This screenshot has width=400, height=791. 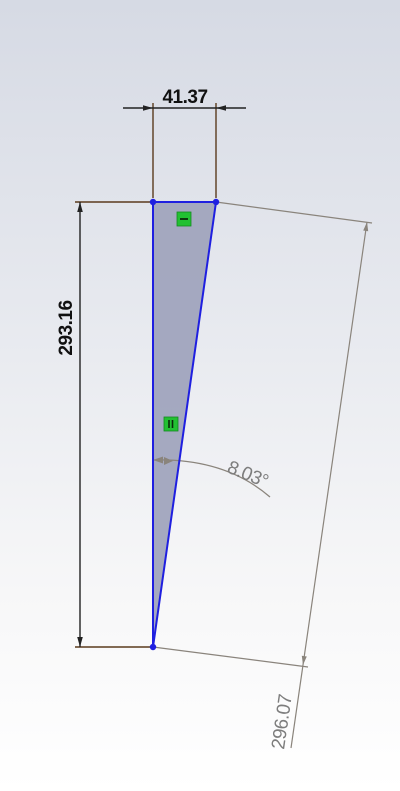 What do you see at coordinates (184, 142) in the screenshot?
I see `width-dimension: 41.37` at bounding box center [184, 142].